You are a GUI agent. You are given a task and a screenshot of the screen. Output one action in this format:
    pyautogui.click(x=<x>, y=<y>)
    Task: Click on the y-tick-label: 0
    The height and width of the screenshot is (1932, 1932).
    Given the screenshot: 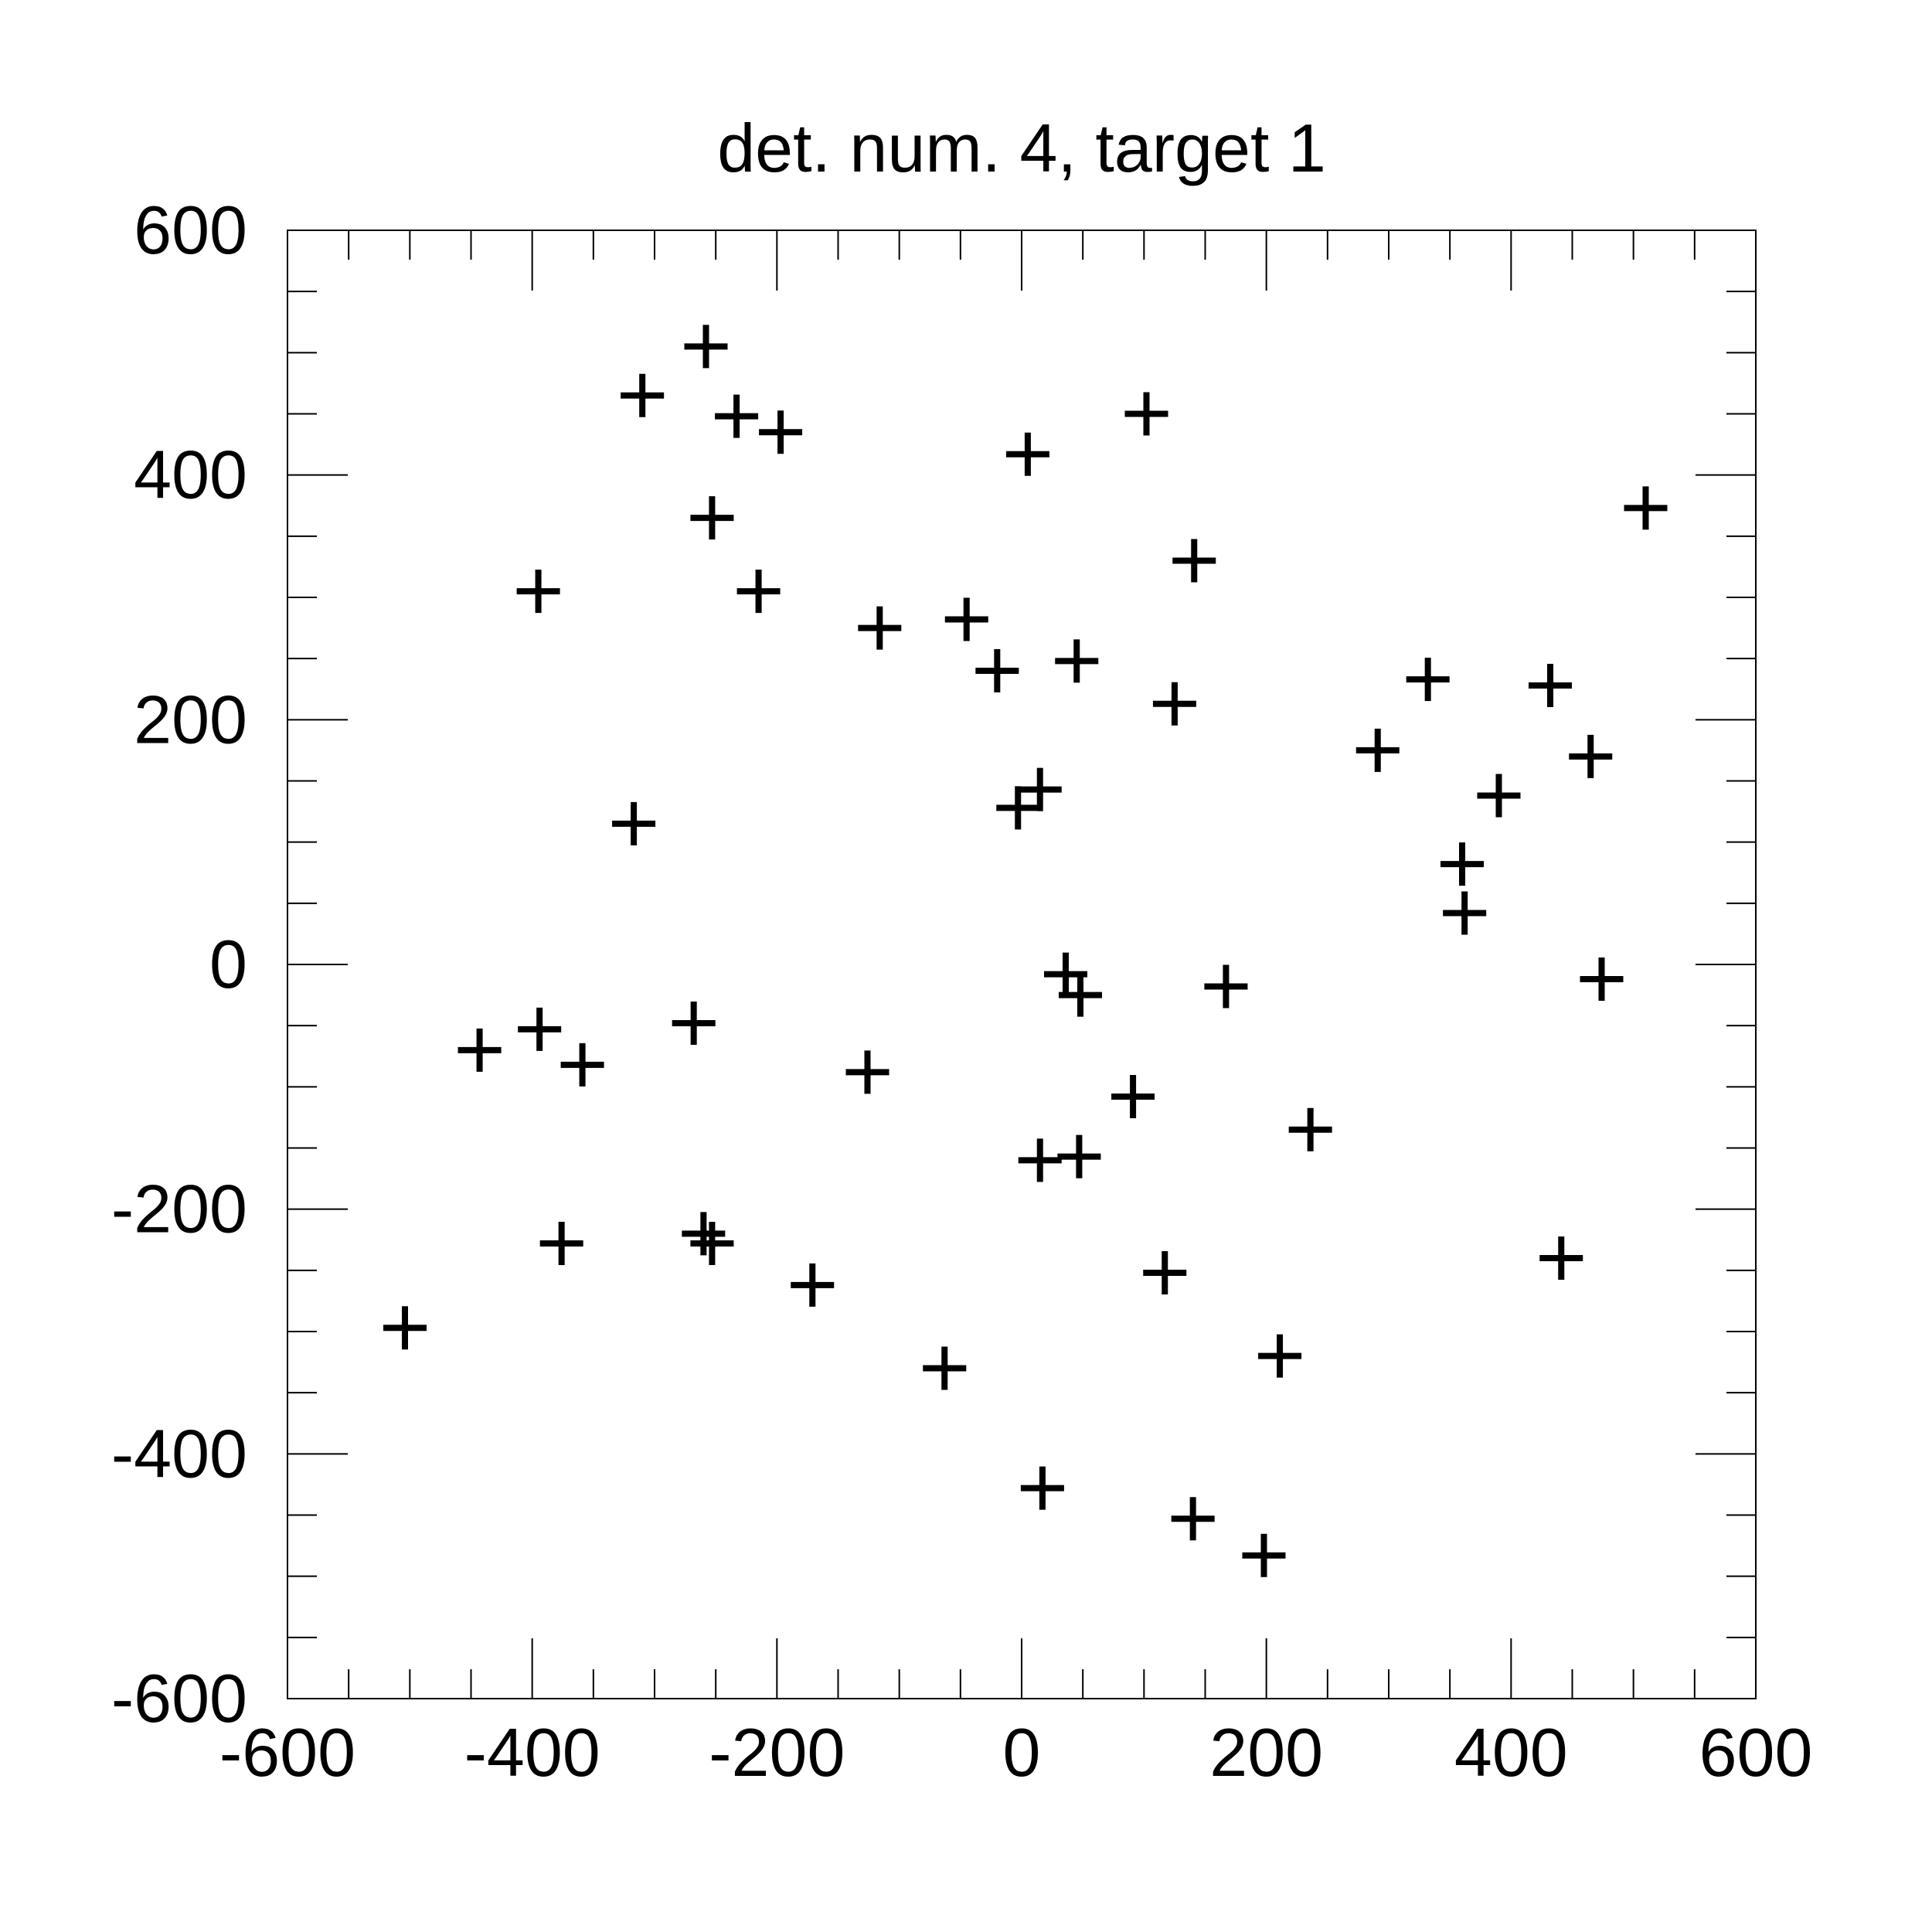 What is the action you would take?
    pyautogui.click(x=228, y=964)
    